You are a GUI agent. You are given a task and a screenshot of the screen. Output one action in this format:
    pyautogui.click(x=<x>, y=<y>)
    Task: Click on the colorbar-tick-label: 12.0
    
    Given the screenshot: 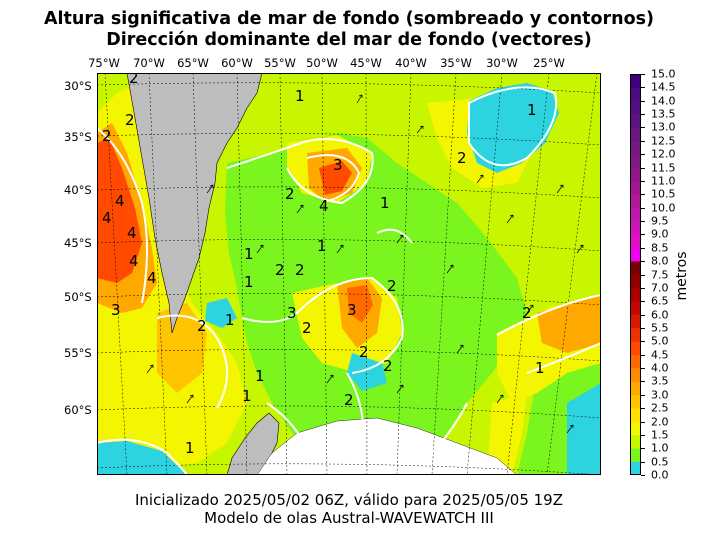 What is the action you would take?
    pyautogui.click(x=663, y=154)
    